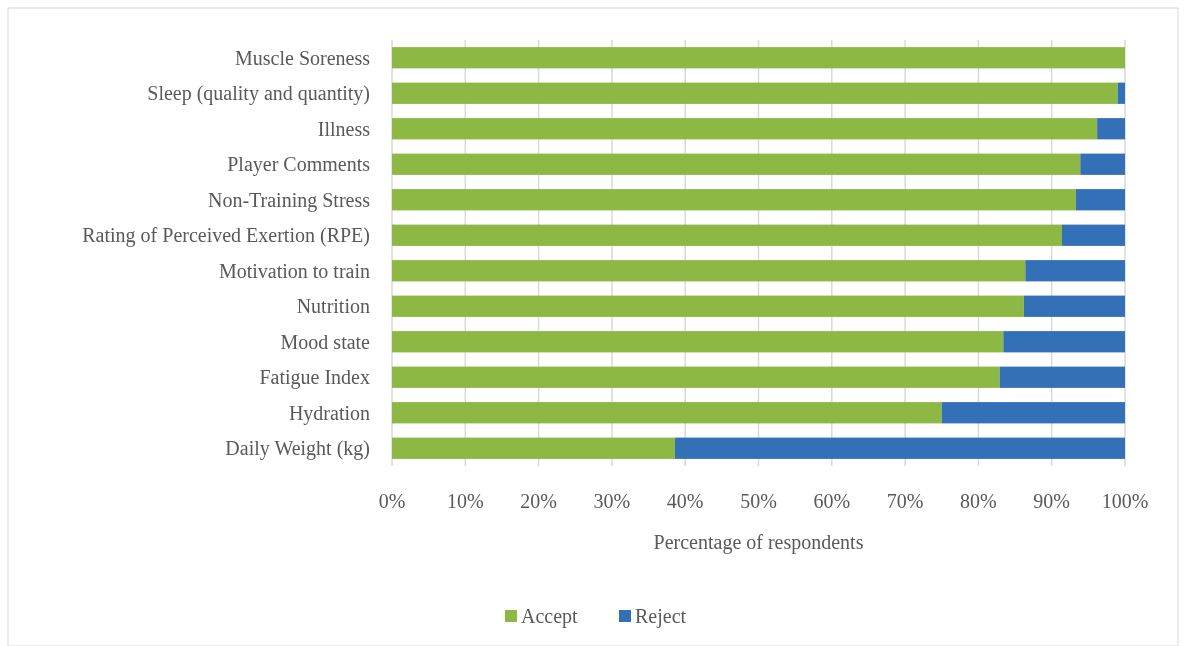  What do you see at coordinates (303, 57) in the screenshot?
I see `y-tick-label: Muscle Soreness` at bounding box center [303, 57].